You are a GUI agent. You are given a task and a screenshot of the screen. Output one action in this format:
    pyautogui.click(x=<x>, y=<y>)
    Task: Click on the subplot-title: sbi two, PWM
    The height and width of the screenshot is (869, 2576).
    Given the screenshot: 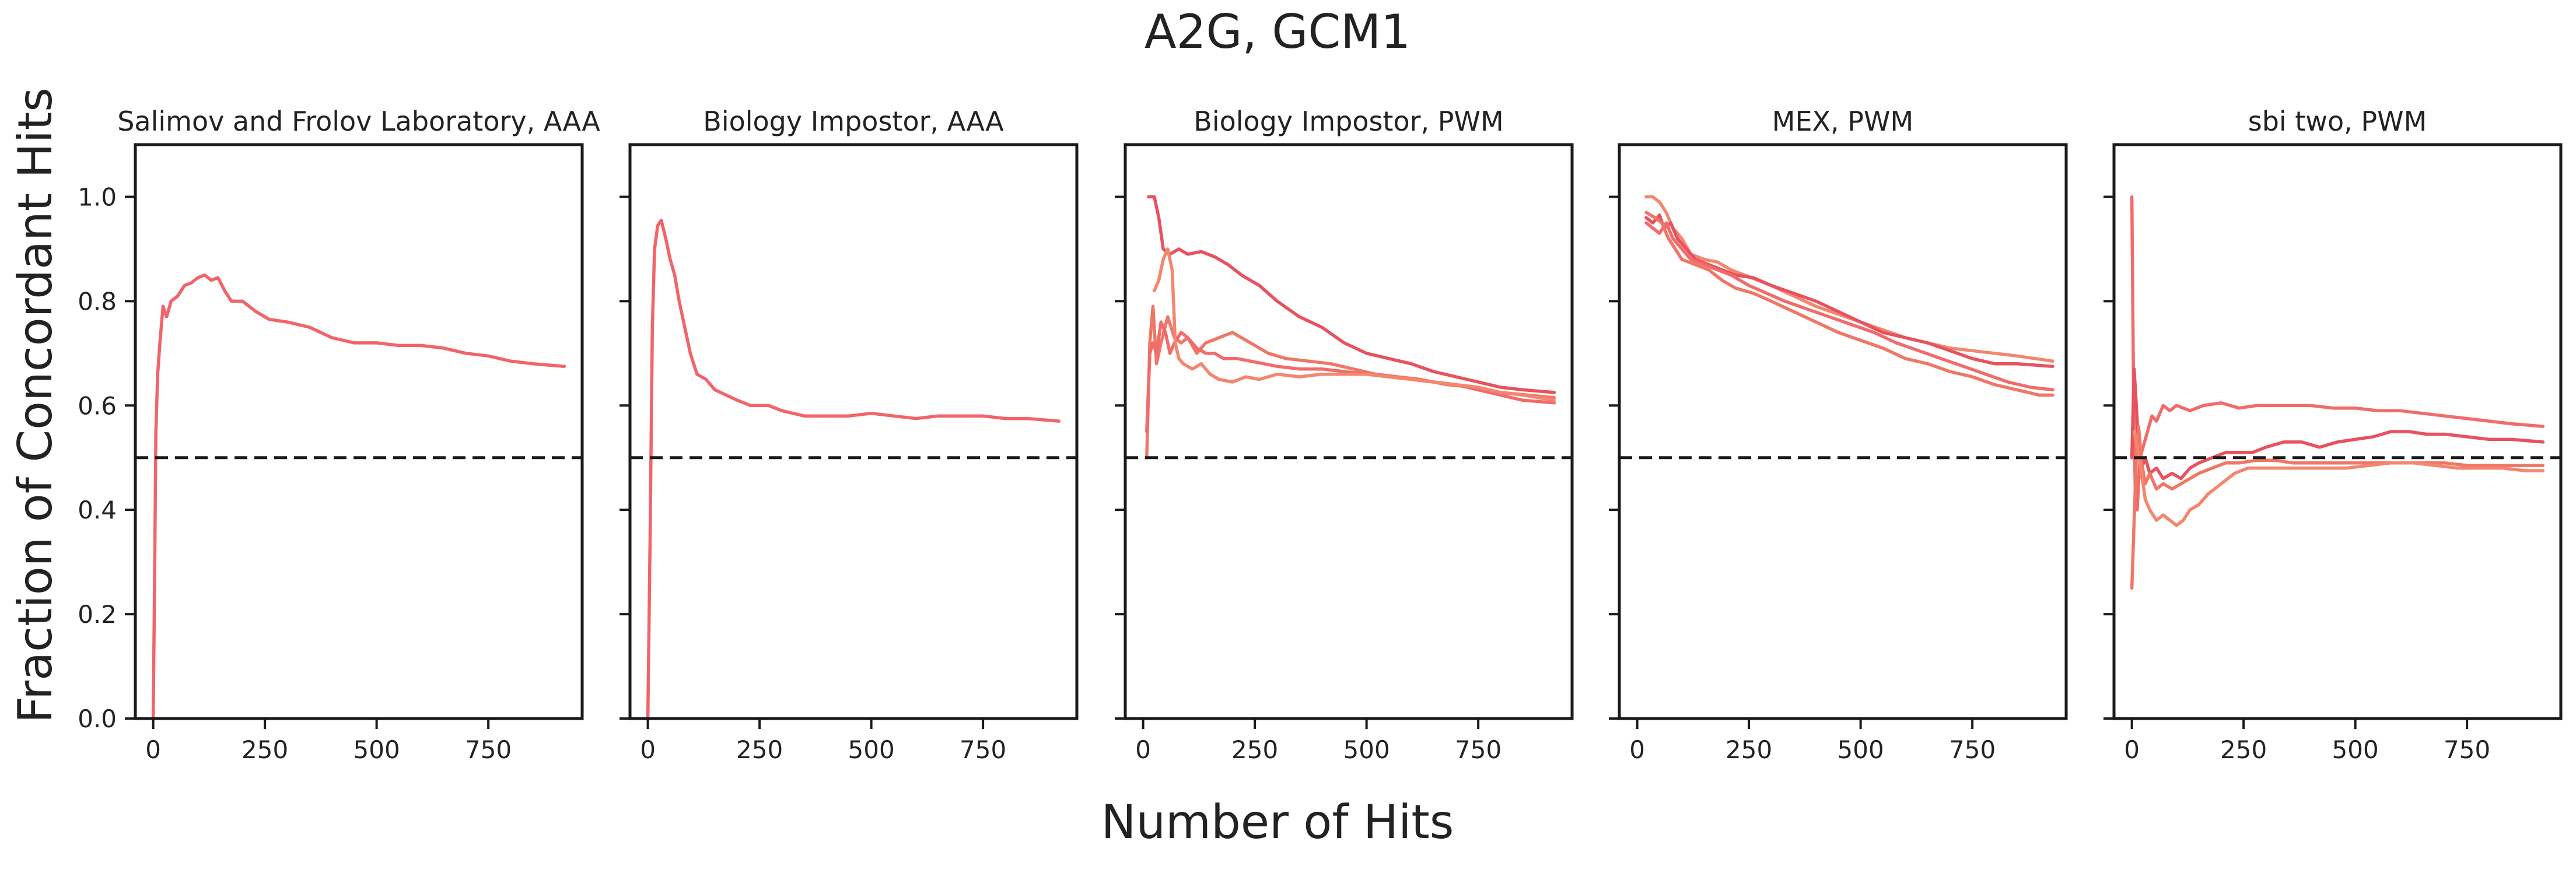 What is the action you would take?
    pyautogui.click(x=2337, y=121)
    